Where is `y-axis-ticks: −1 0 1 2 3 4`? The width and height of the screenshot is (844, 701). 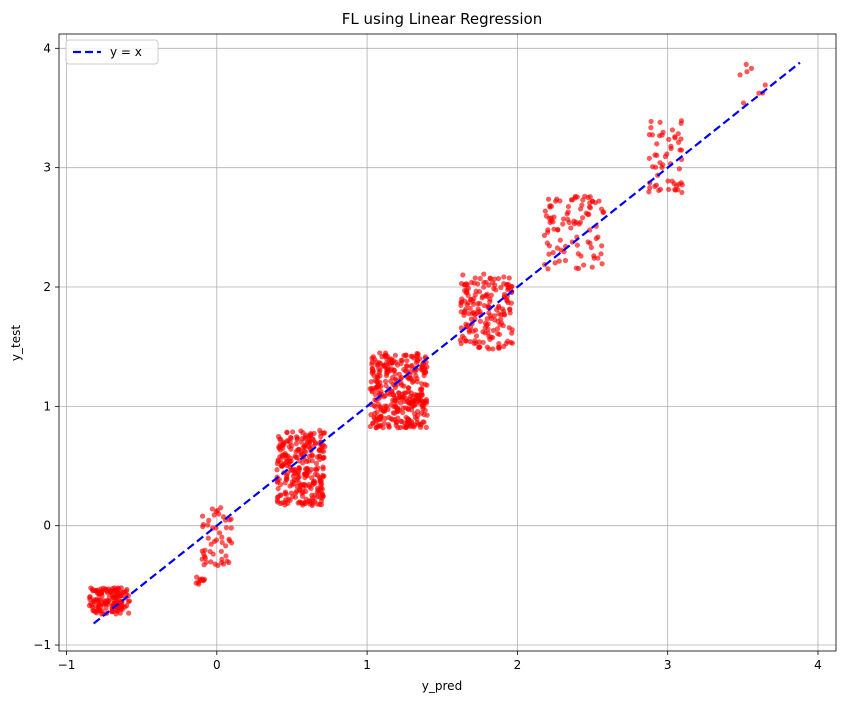 y-axis-ticks: −1 0 1 2 3 4 is located at coordinates (46, 346).